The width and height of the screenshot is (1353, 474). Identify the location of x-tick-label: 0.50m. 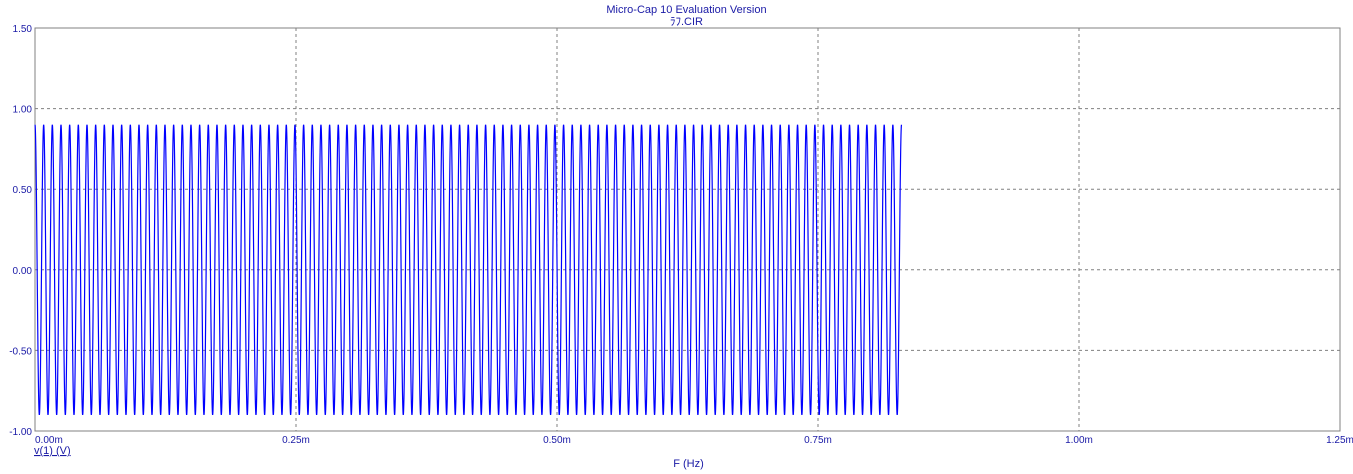
(557, 440).